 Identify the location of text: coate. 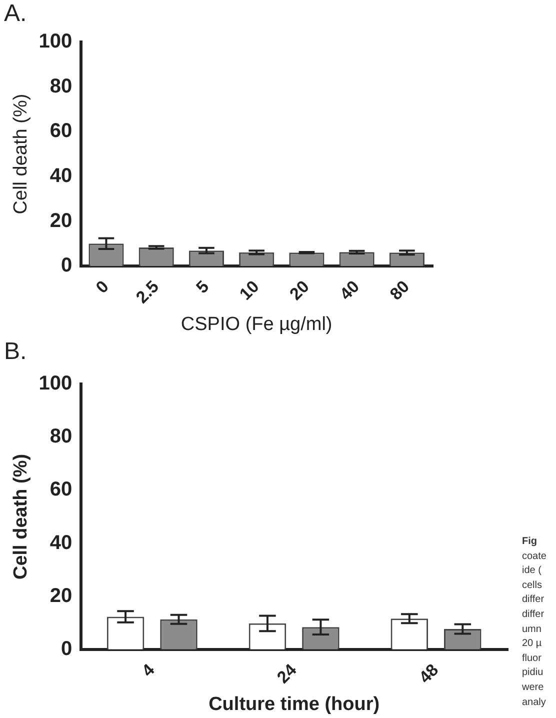
(535, 557).